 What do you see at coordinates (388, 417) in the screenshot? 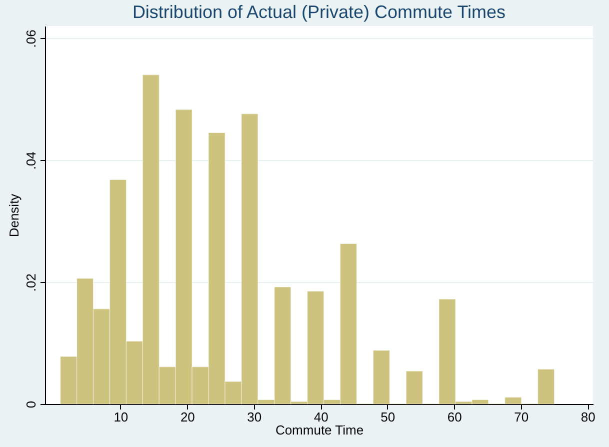
I see `x-tick-label: 50` at bounding box center [388, 417].